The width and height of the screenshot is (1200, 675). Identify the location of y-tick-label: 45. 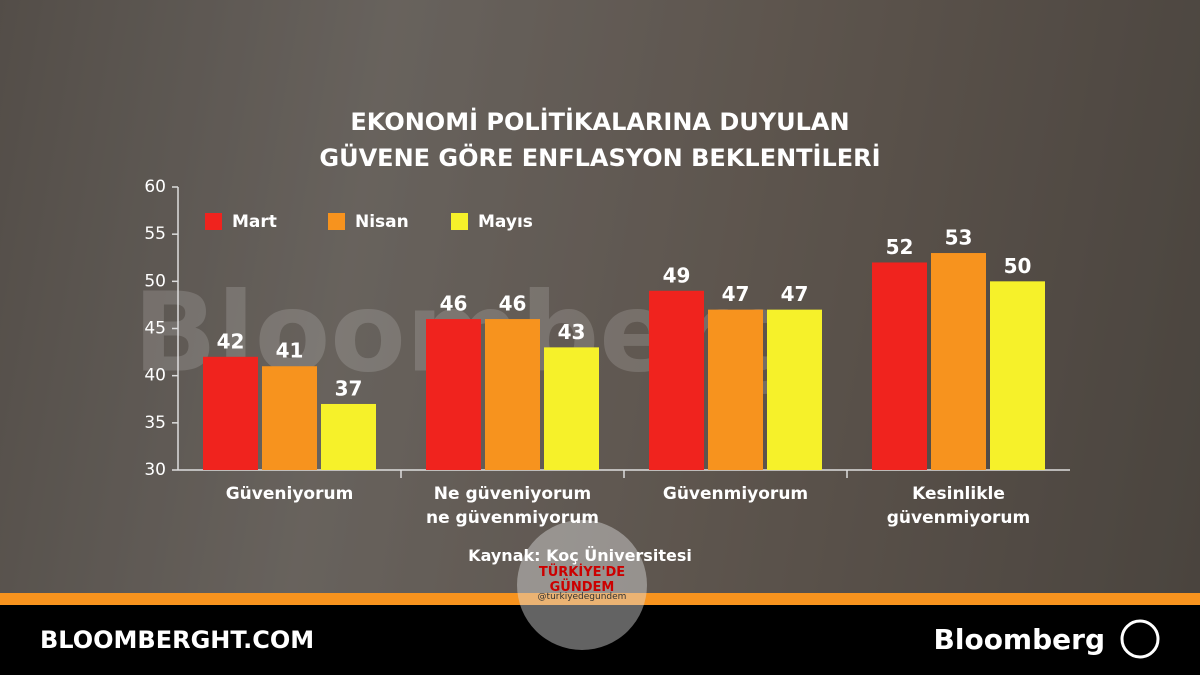
(155, 329).